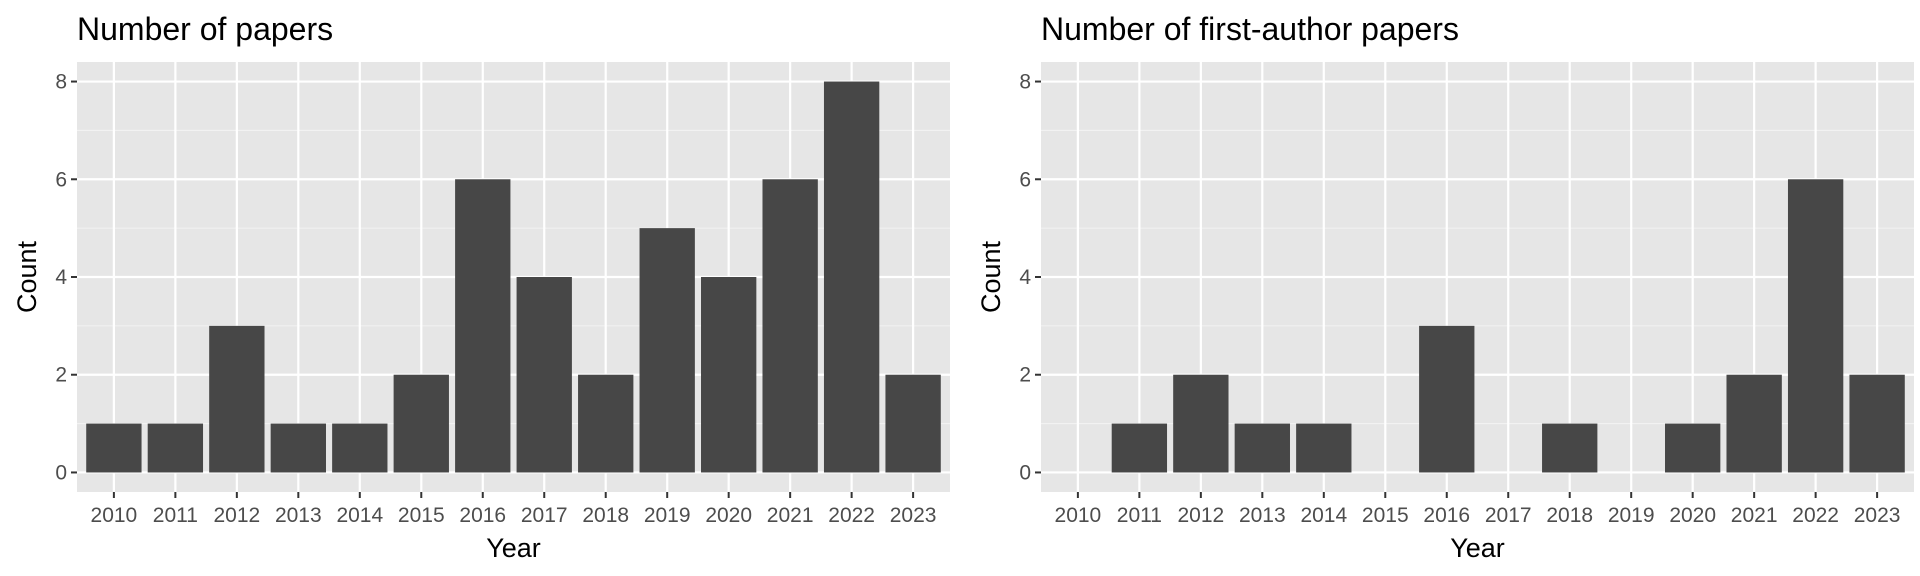 This screenshot has width=1920, height=576. Describe the element at coordinates (114, 448) in the screenshot. I see `bar-2010` at that location.